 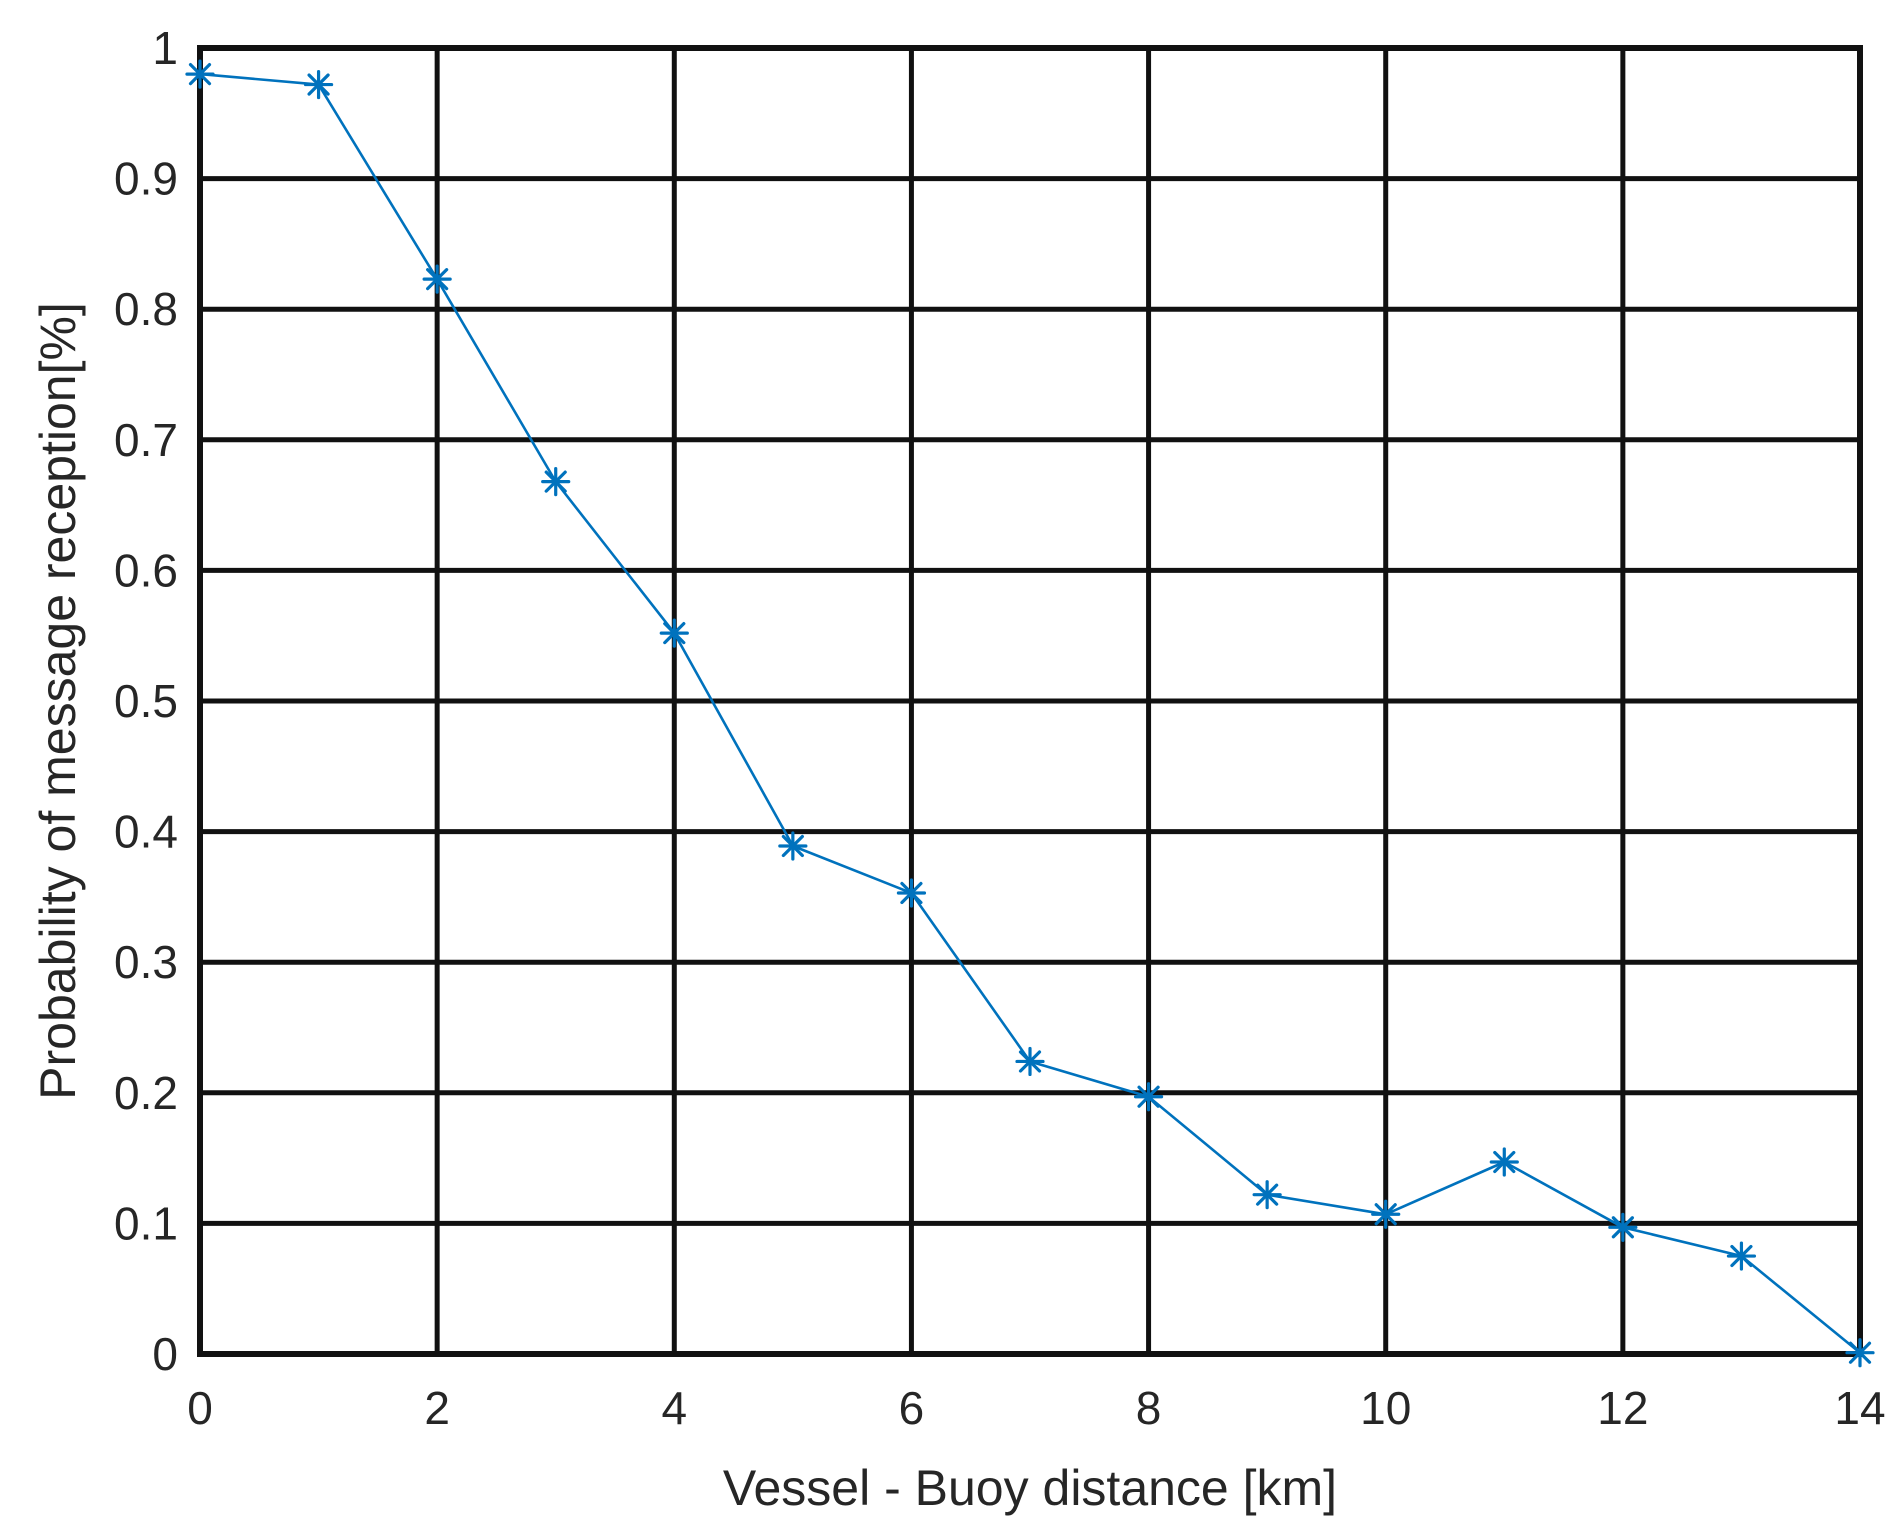 I want to click on x-tick-label: 4, so click(x=674, y=1408).